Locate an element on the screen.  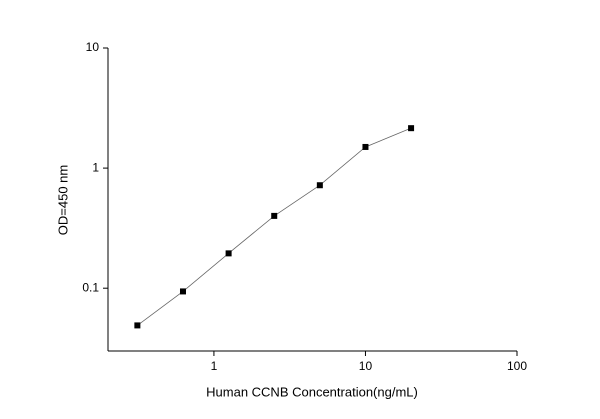
x-tick-label: 100 is located at coordinates (517, 366).